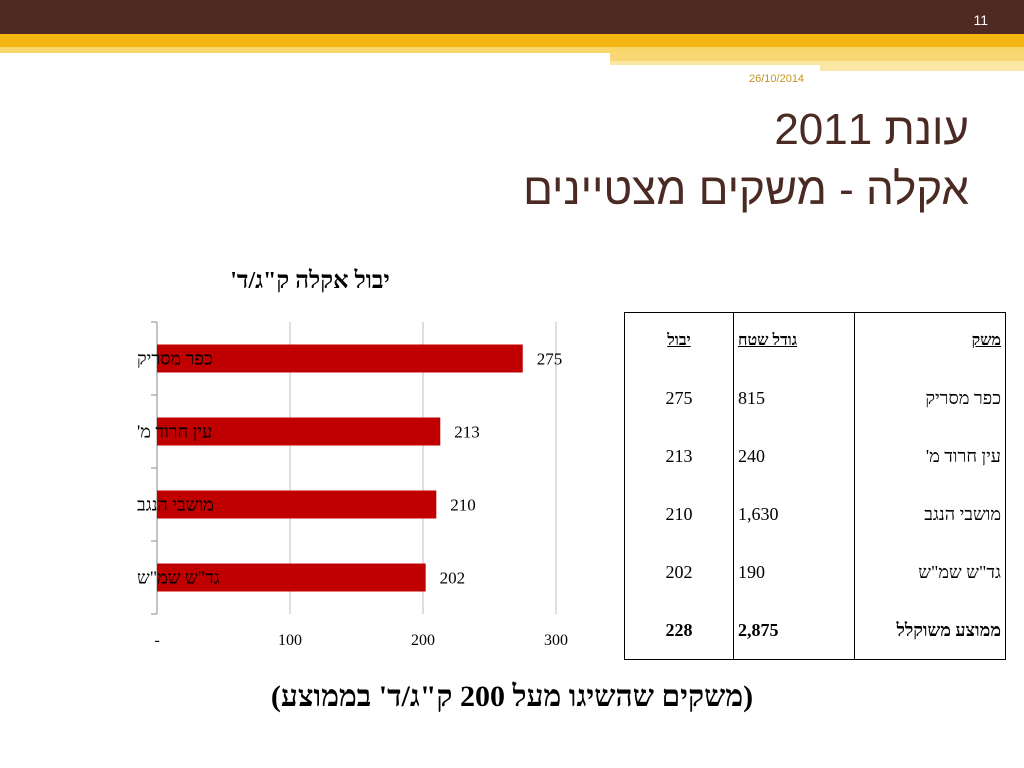  Describe the element at coordinates (794, 514) in the screenshot. I see `cell-area: 1,630` at that location.